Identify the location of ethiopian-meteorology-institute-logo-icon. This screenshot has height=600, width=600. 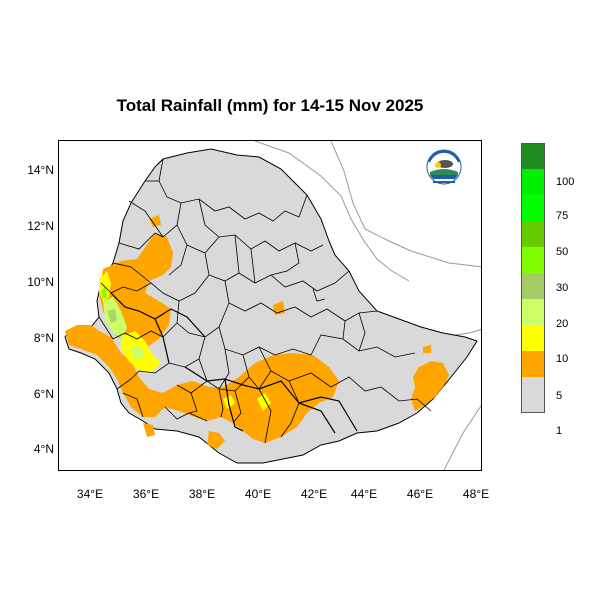
(444, 168).